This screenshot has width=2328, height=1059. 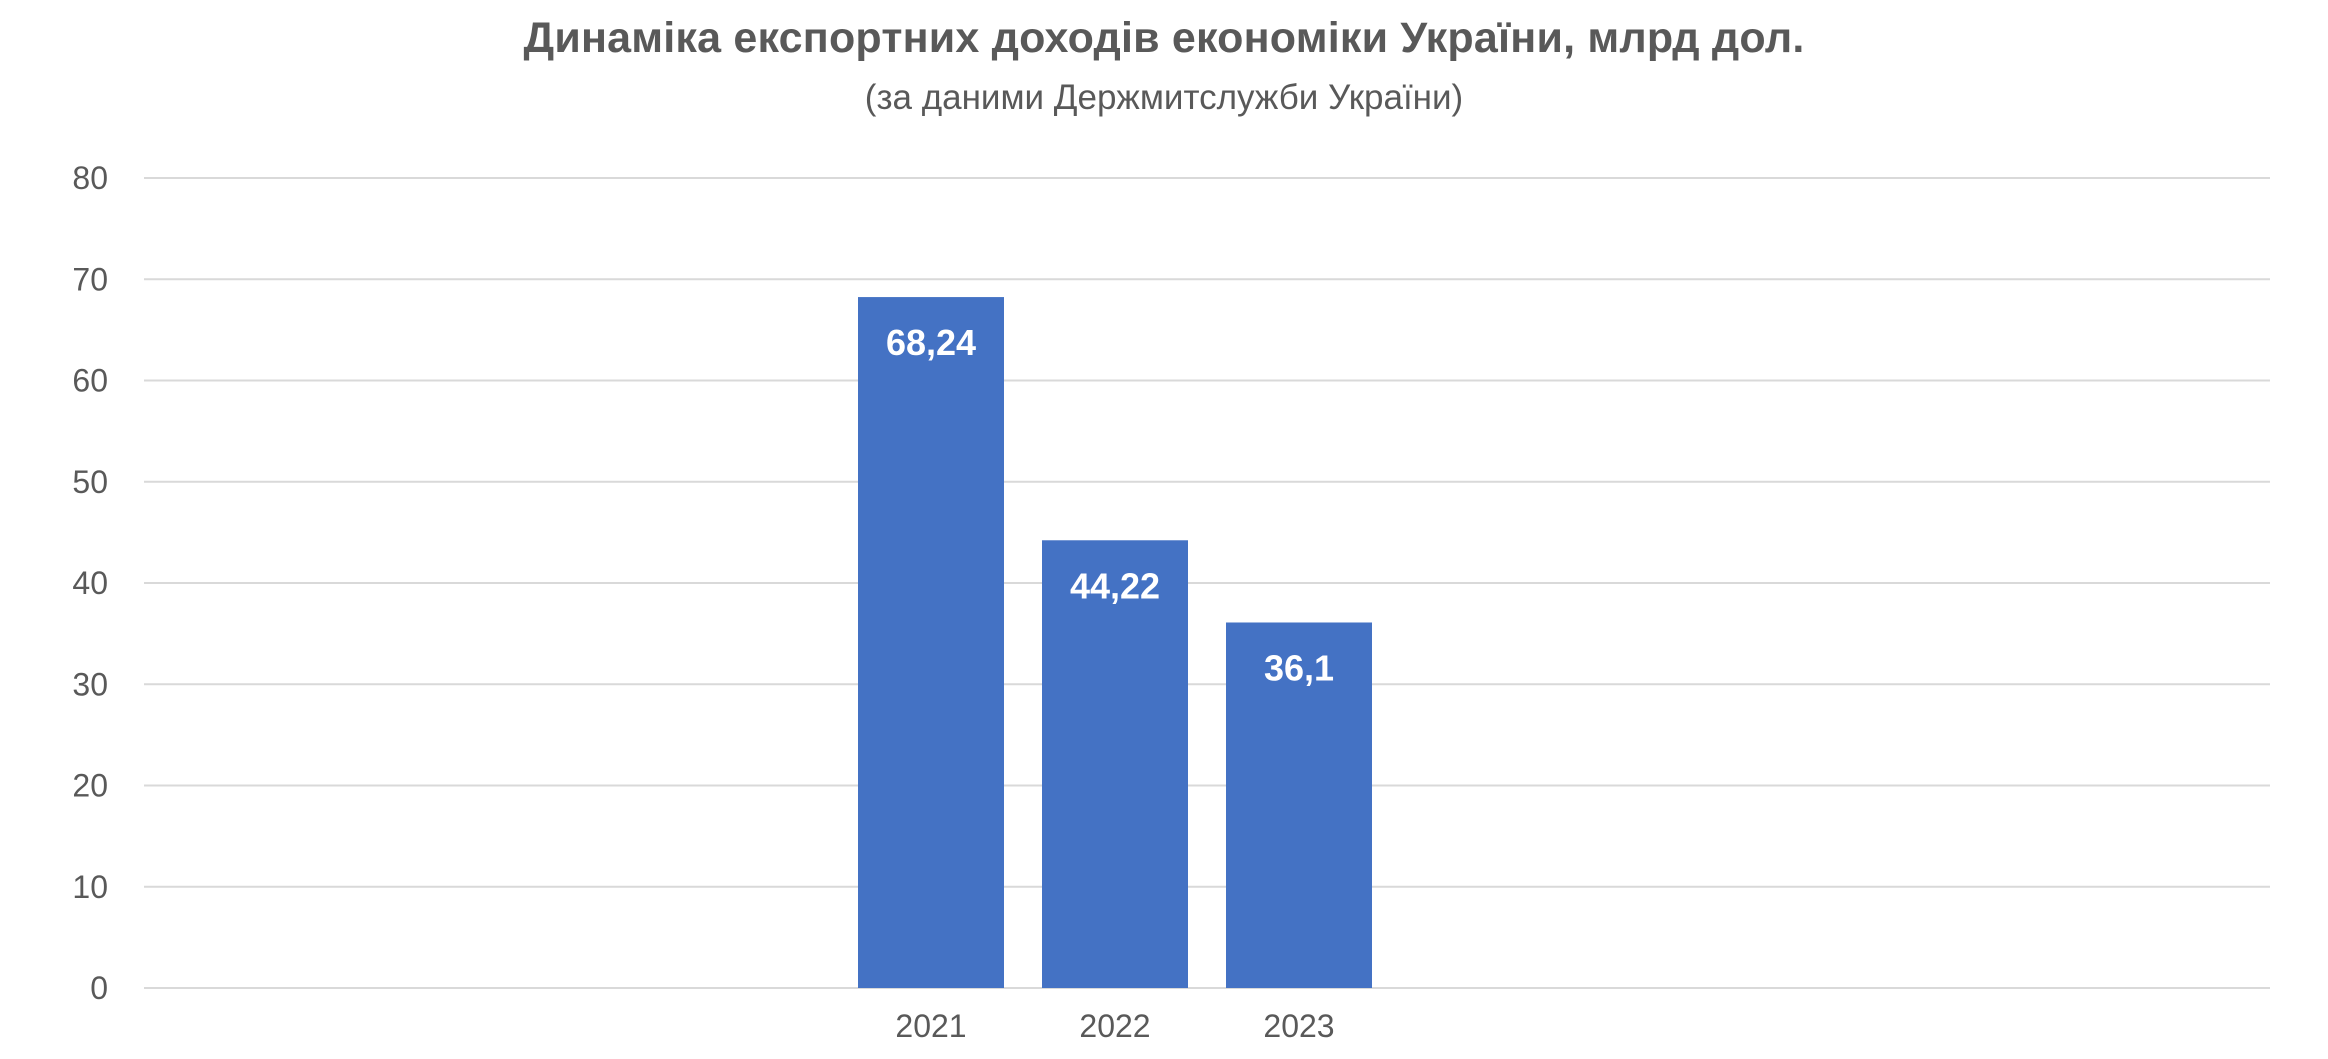 What do you see at coordinates (931, 342) in the screenshot?
I see `data-label-2021: 68,24` at bounding box center [931, 342].